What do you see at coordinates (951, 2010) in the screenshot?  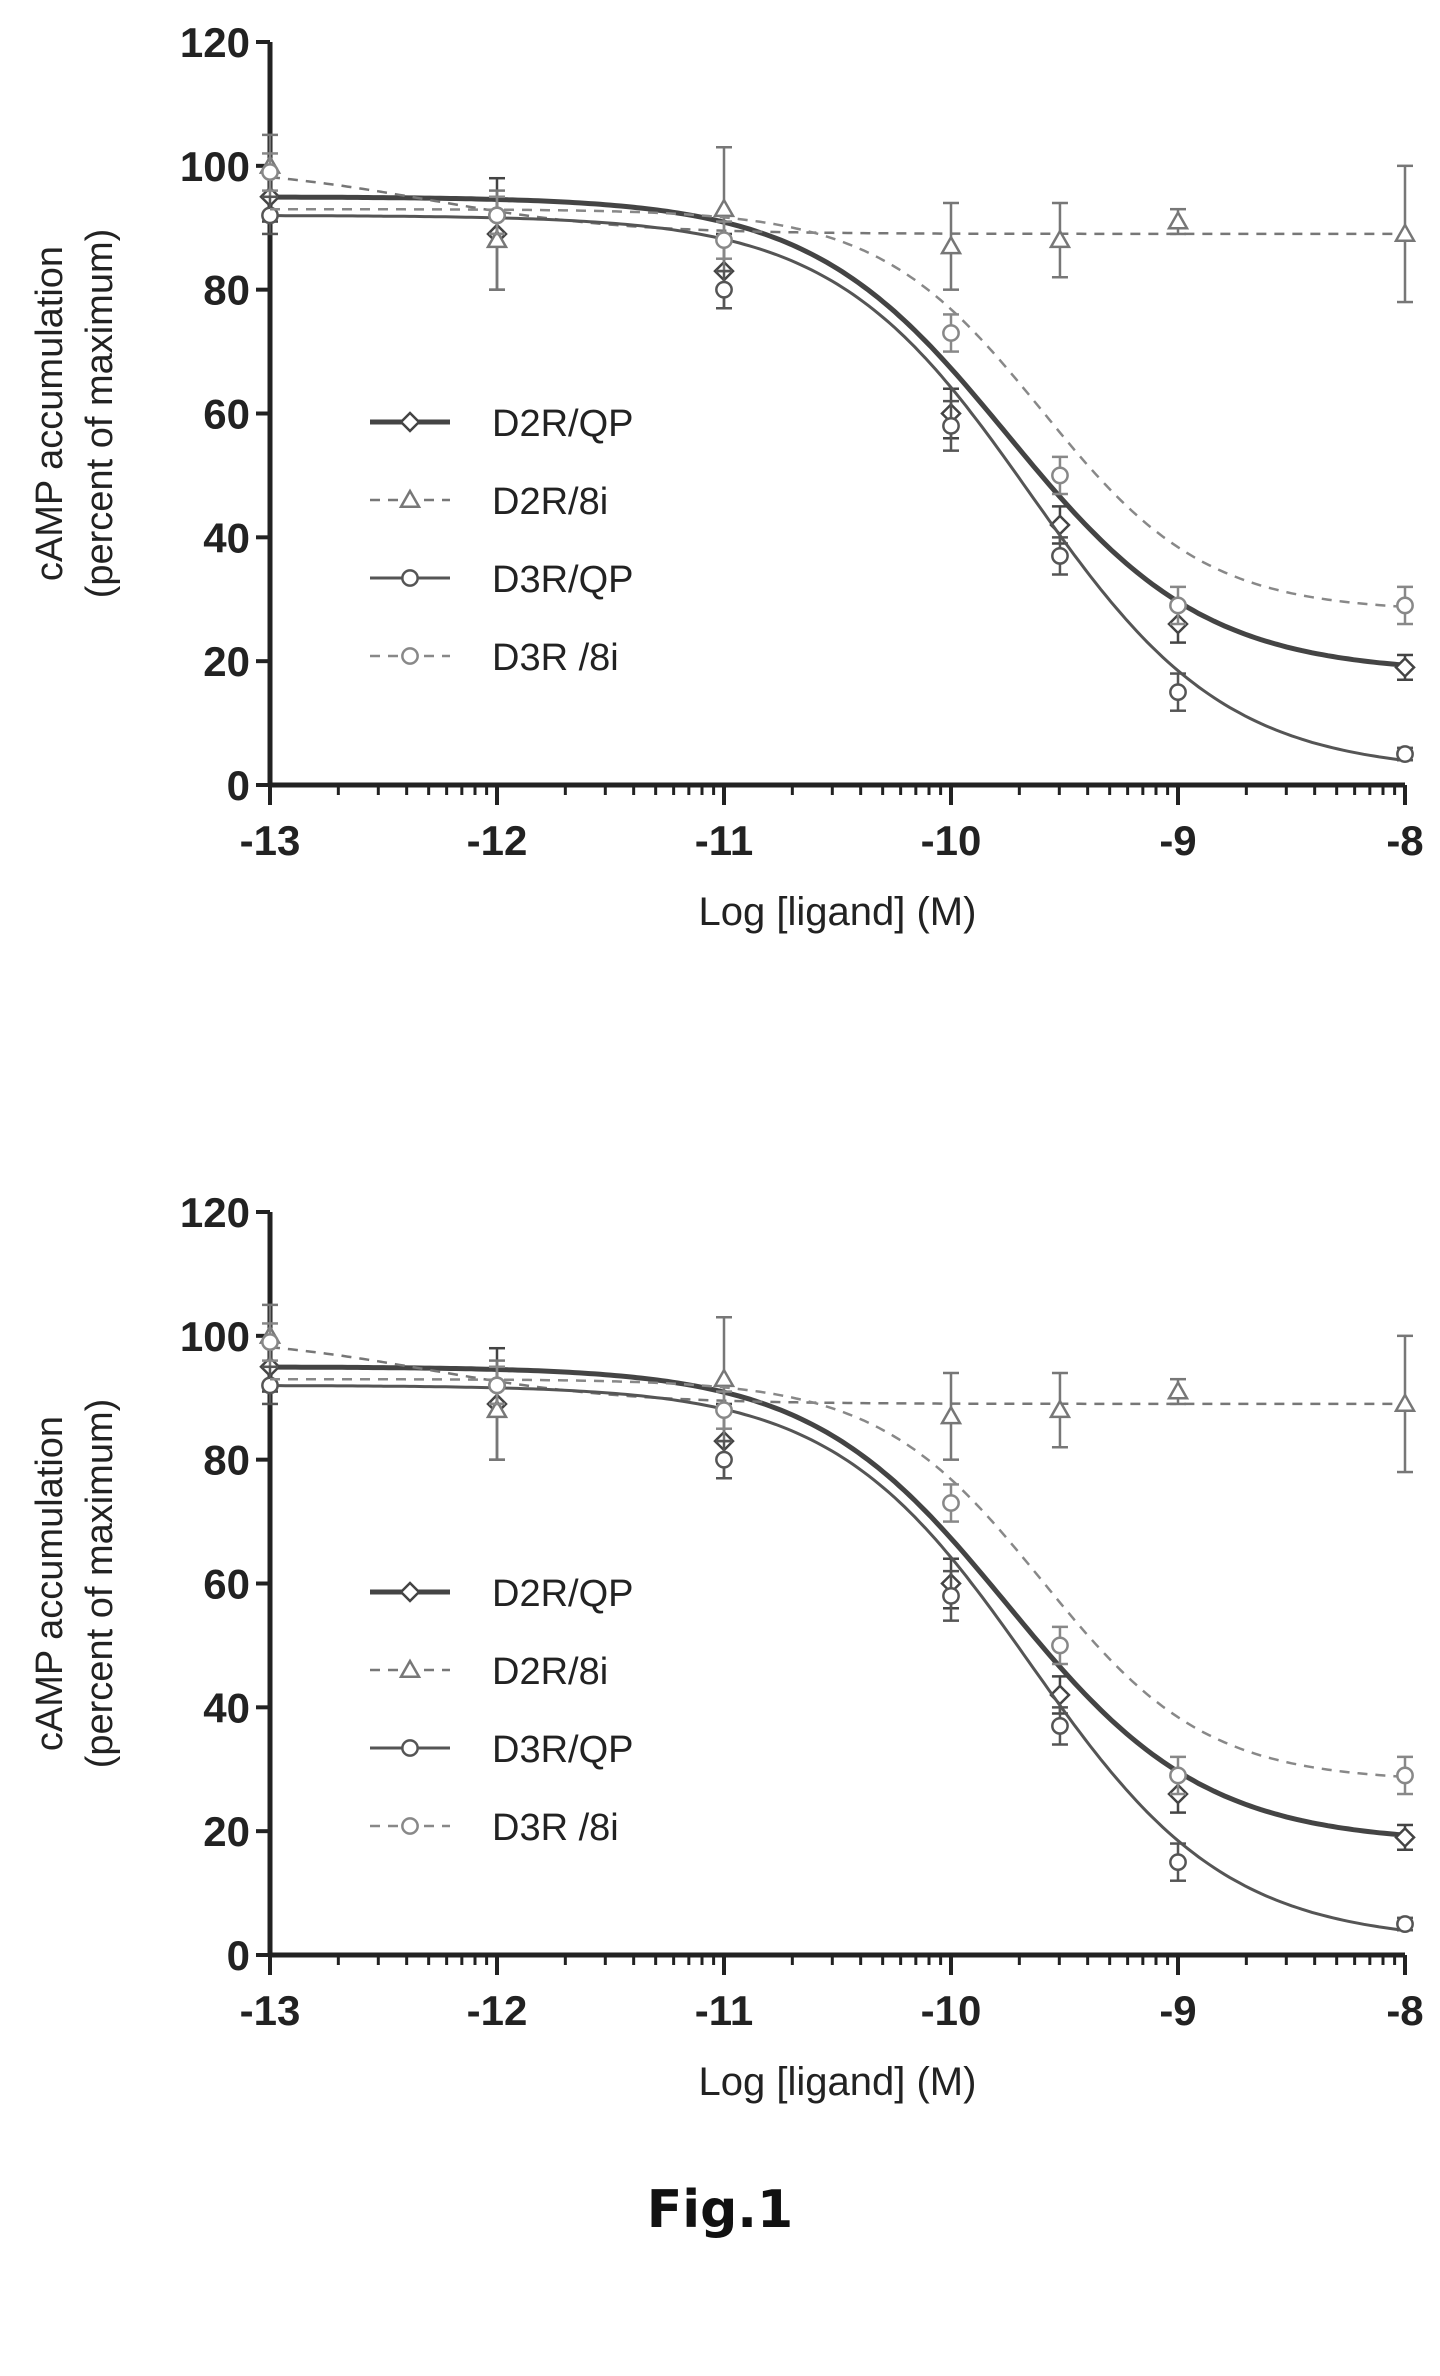 I see `c1-x-tick-label-3: -10` at bounding box center [951, 2010].